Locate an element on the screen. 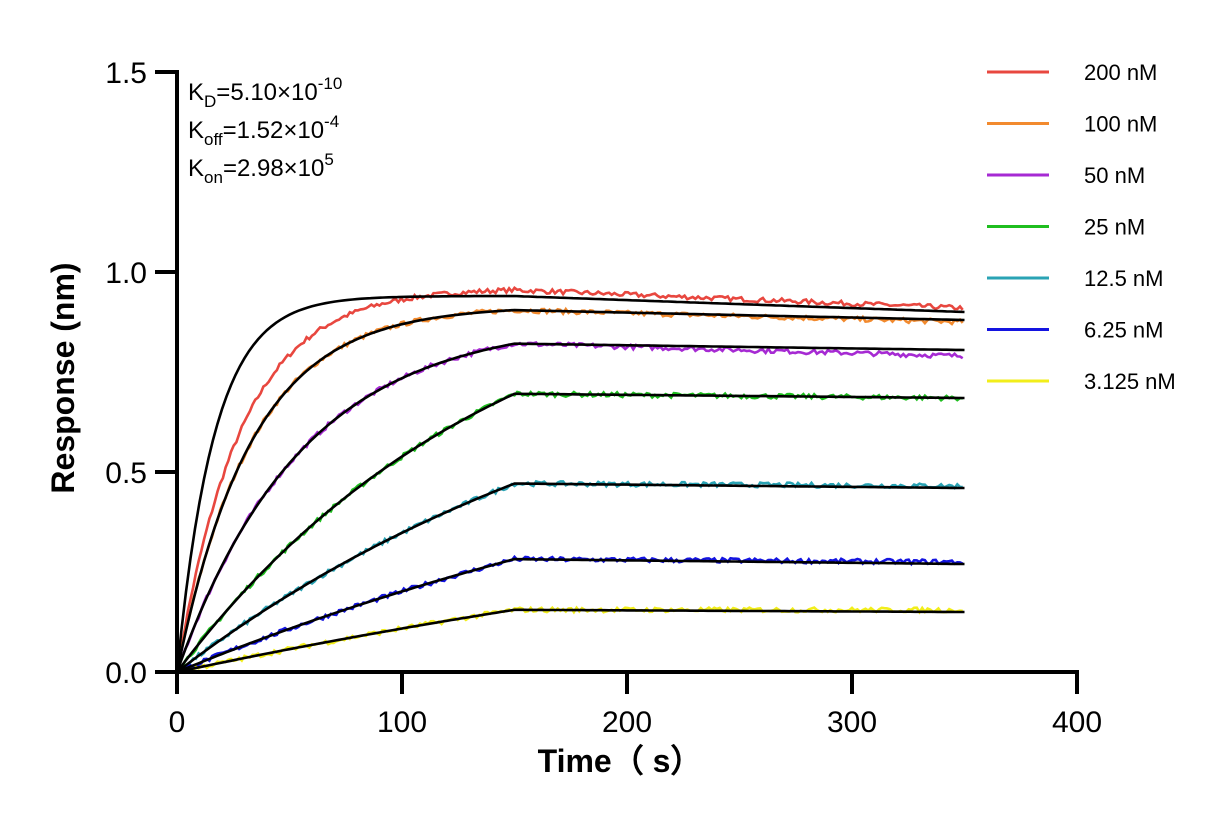 The width and height of the screenshot is (1231, 825). legend-label: 25 nM is located at coordinates (1114, 227).